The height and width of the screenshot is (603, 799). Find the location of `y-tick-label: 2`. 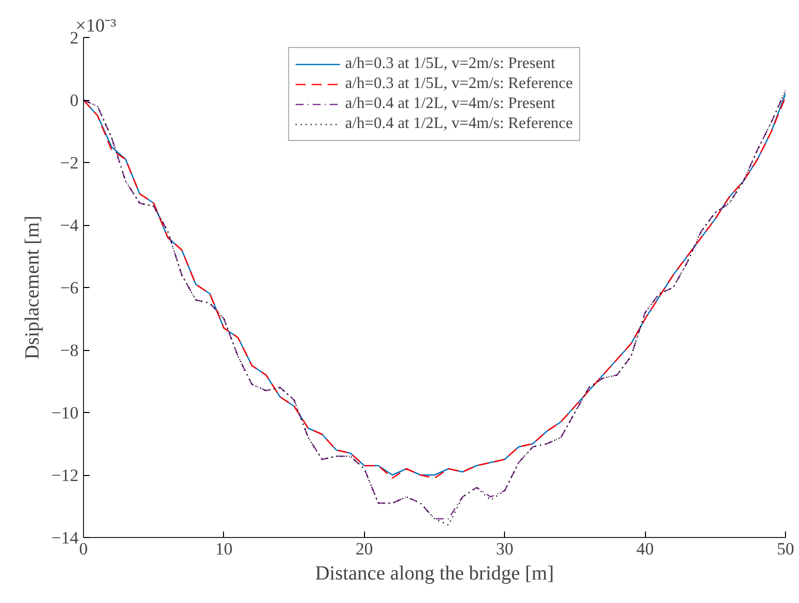

y-tick-label: 2 is located at coordinates (74, 38).